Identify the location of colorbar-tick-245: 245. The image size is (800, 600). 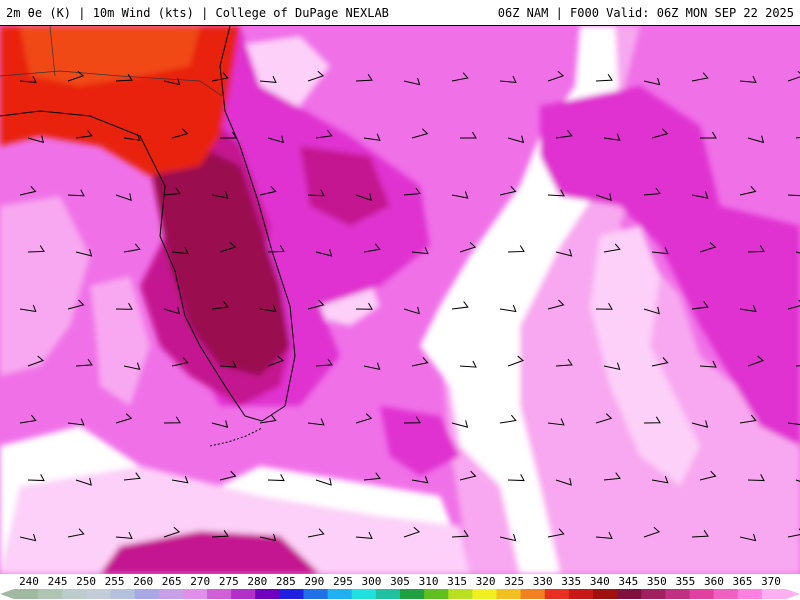
(57, 581).